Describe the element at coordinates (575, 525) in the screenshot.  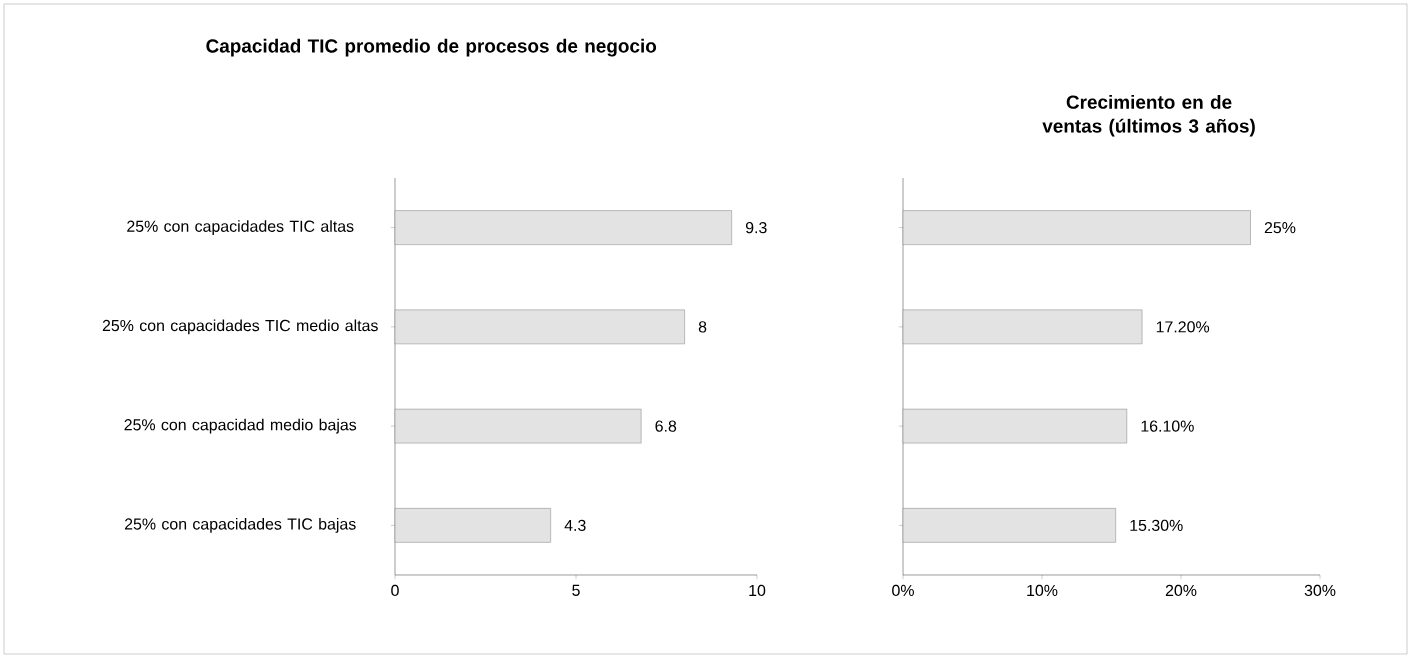
I see `data-label: 4.3` at that location.